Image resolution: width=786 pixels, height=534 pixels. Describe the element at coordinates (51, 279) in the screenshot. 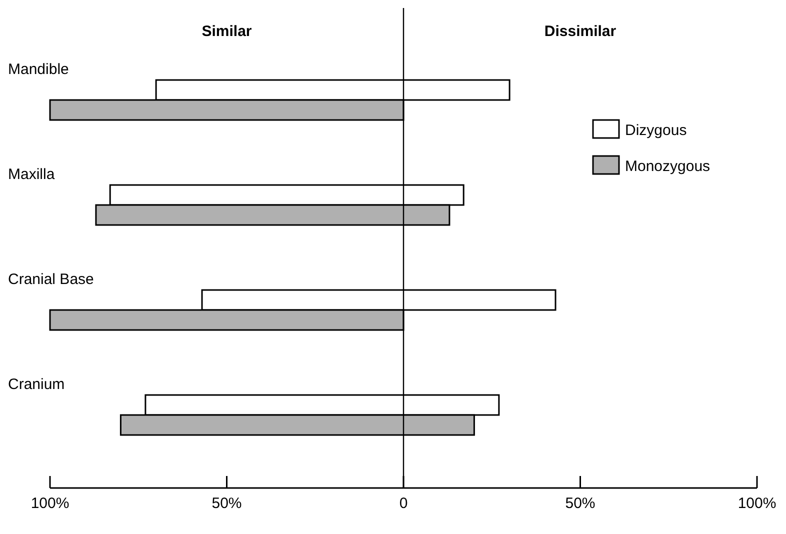

I see `y-tick-label: Cranial Base` at that location.